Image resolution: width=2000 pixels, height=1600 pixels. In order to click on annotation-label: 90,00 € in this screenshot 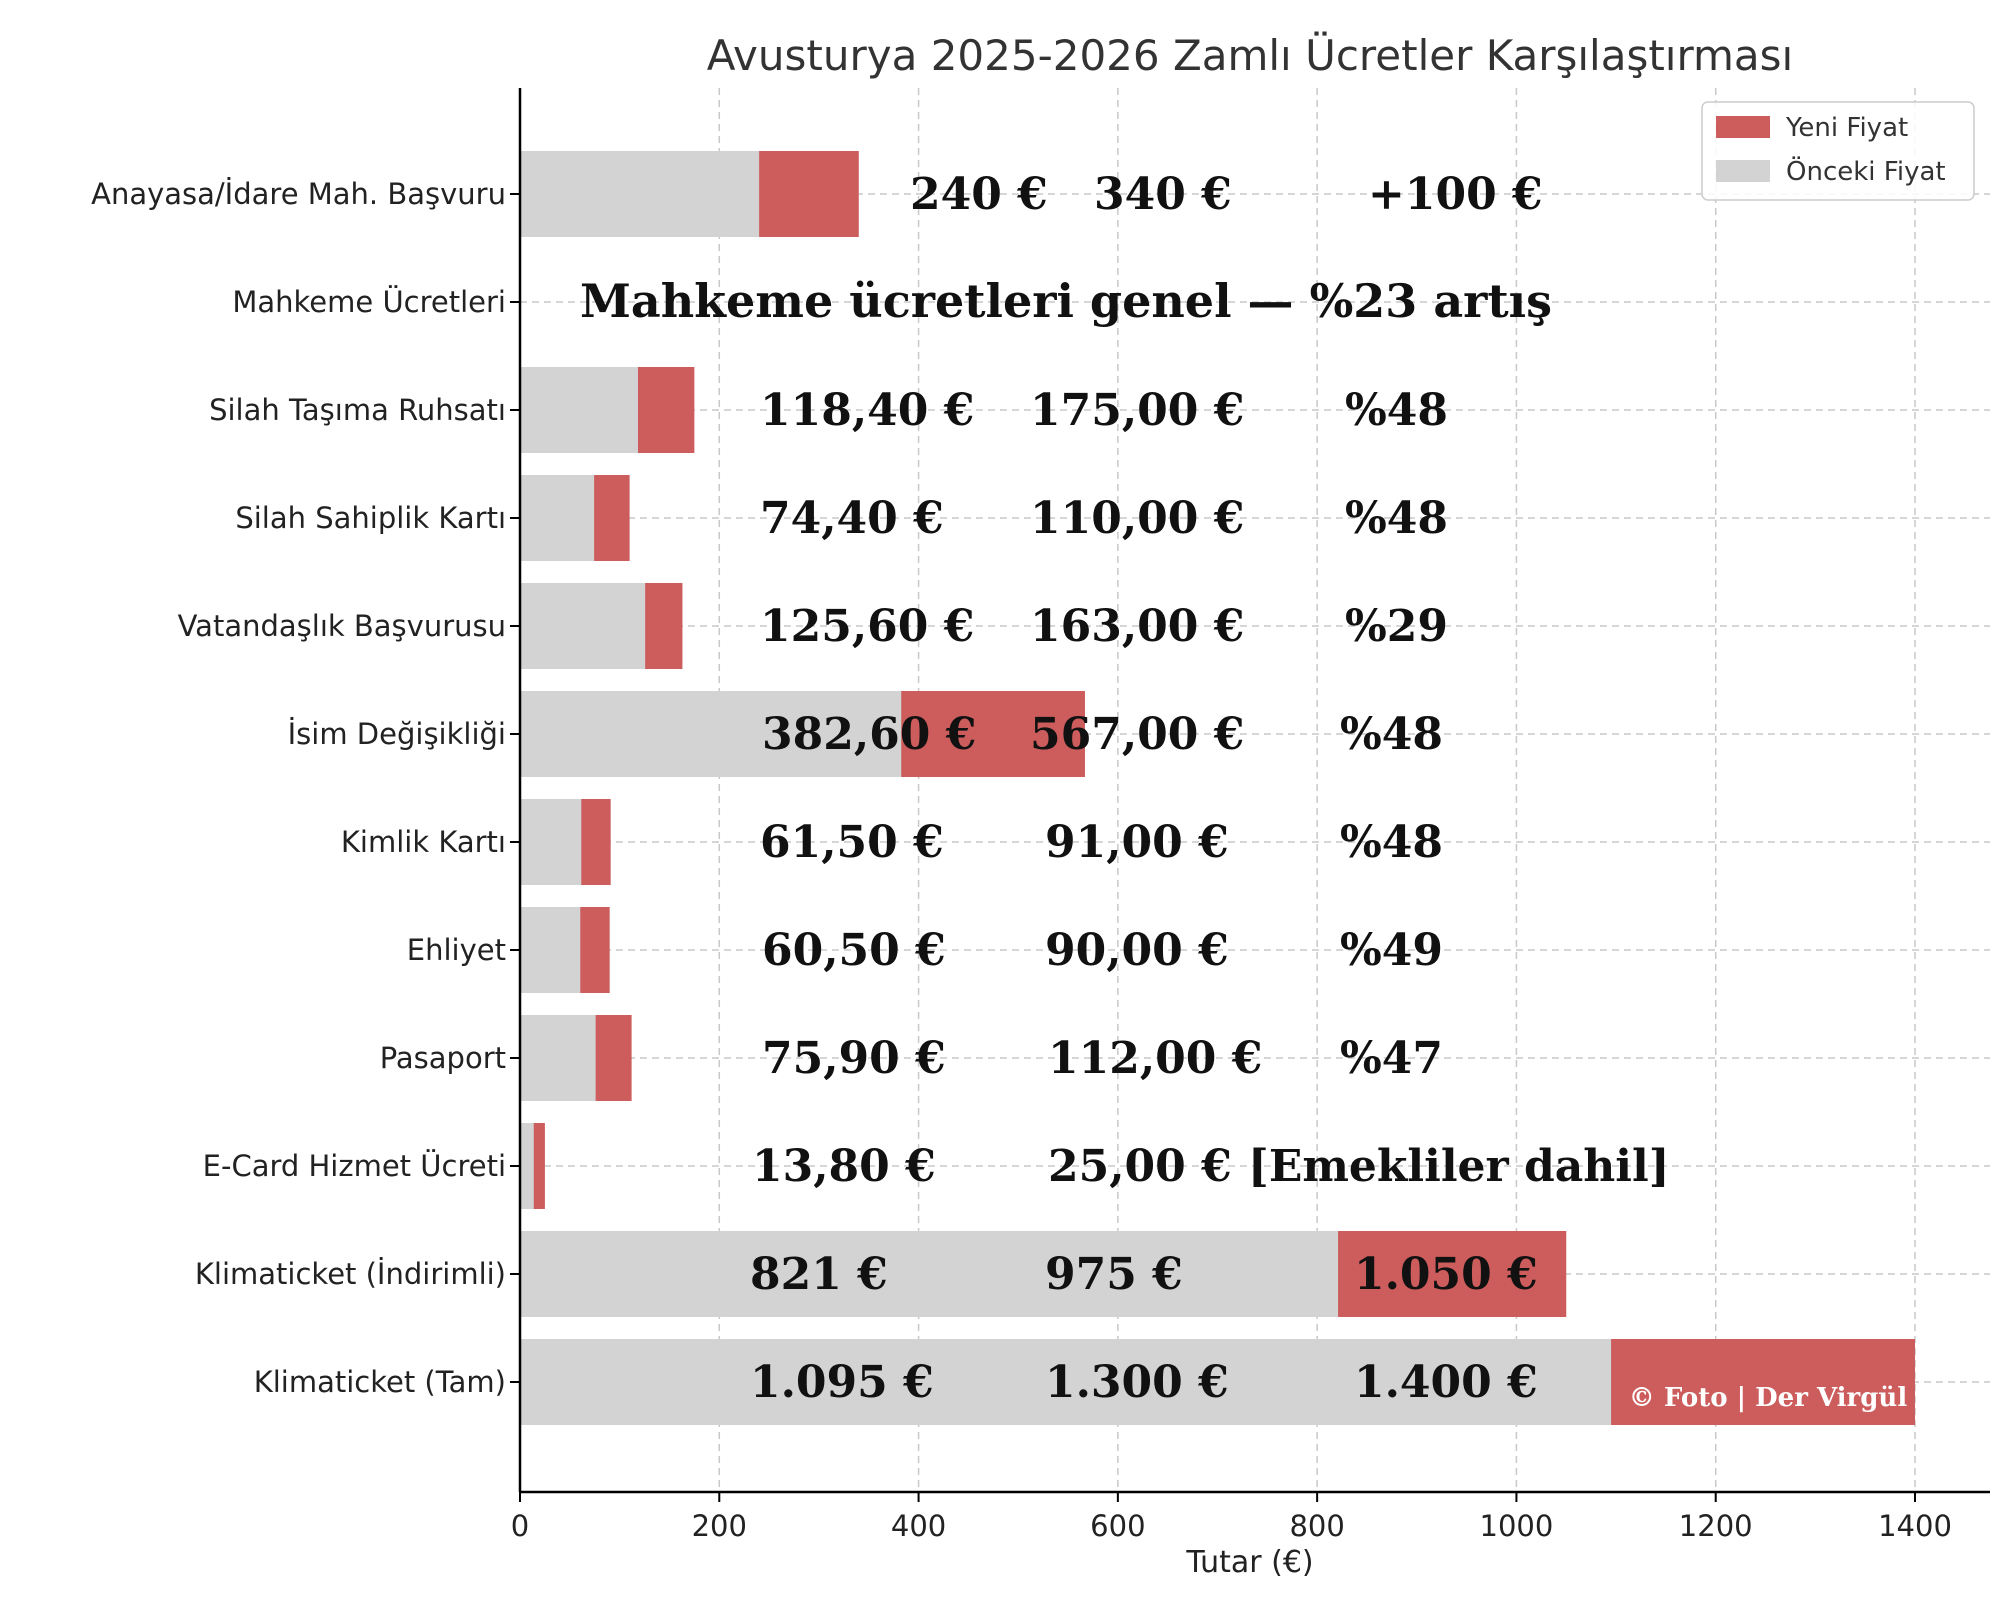, I will do `click(1137, 950)`.